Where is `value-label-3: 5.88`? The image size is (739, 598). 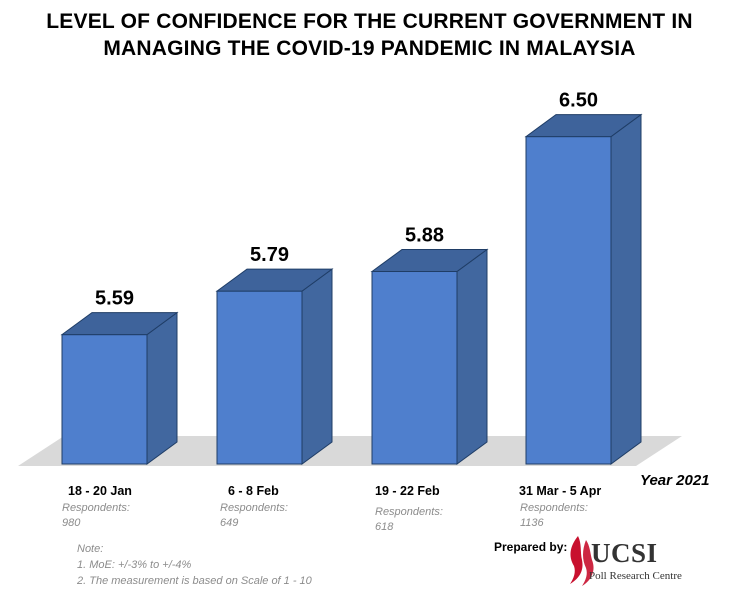 value-label-3: 5.88 is located at coordinates (424, 236).